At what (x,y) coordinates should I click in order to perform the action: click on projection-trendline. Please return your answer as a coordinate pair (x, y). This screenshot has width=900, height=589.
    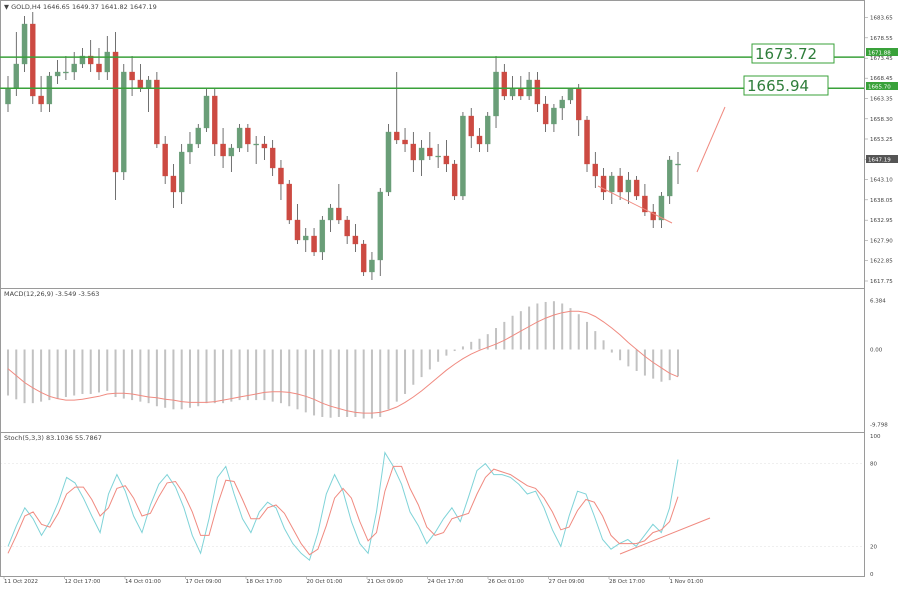
    Looking at the image, I should click on (711, 139).